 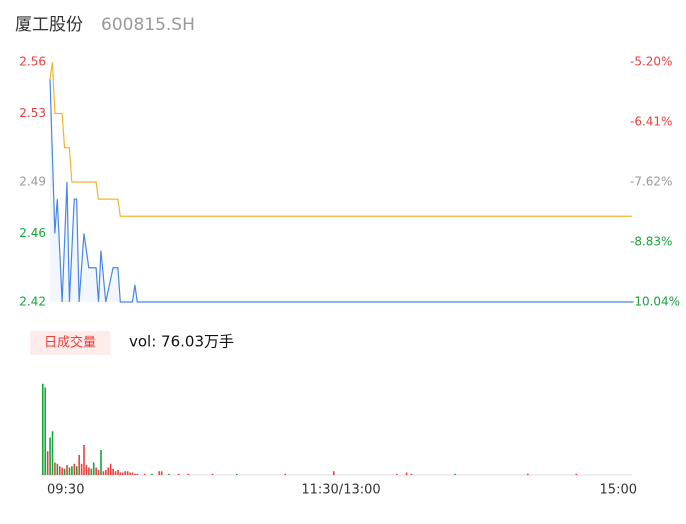 I want to click on x-tick-label: 09:30, so click(x=65, y=490).